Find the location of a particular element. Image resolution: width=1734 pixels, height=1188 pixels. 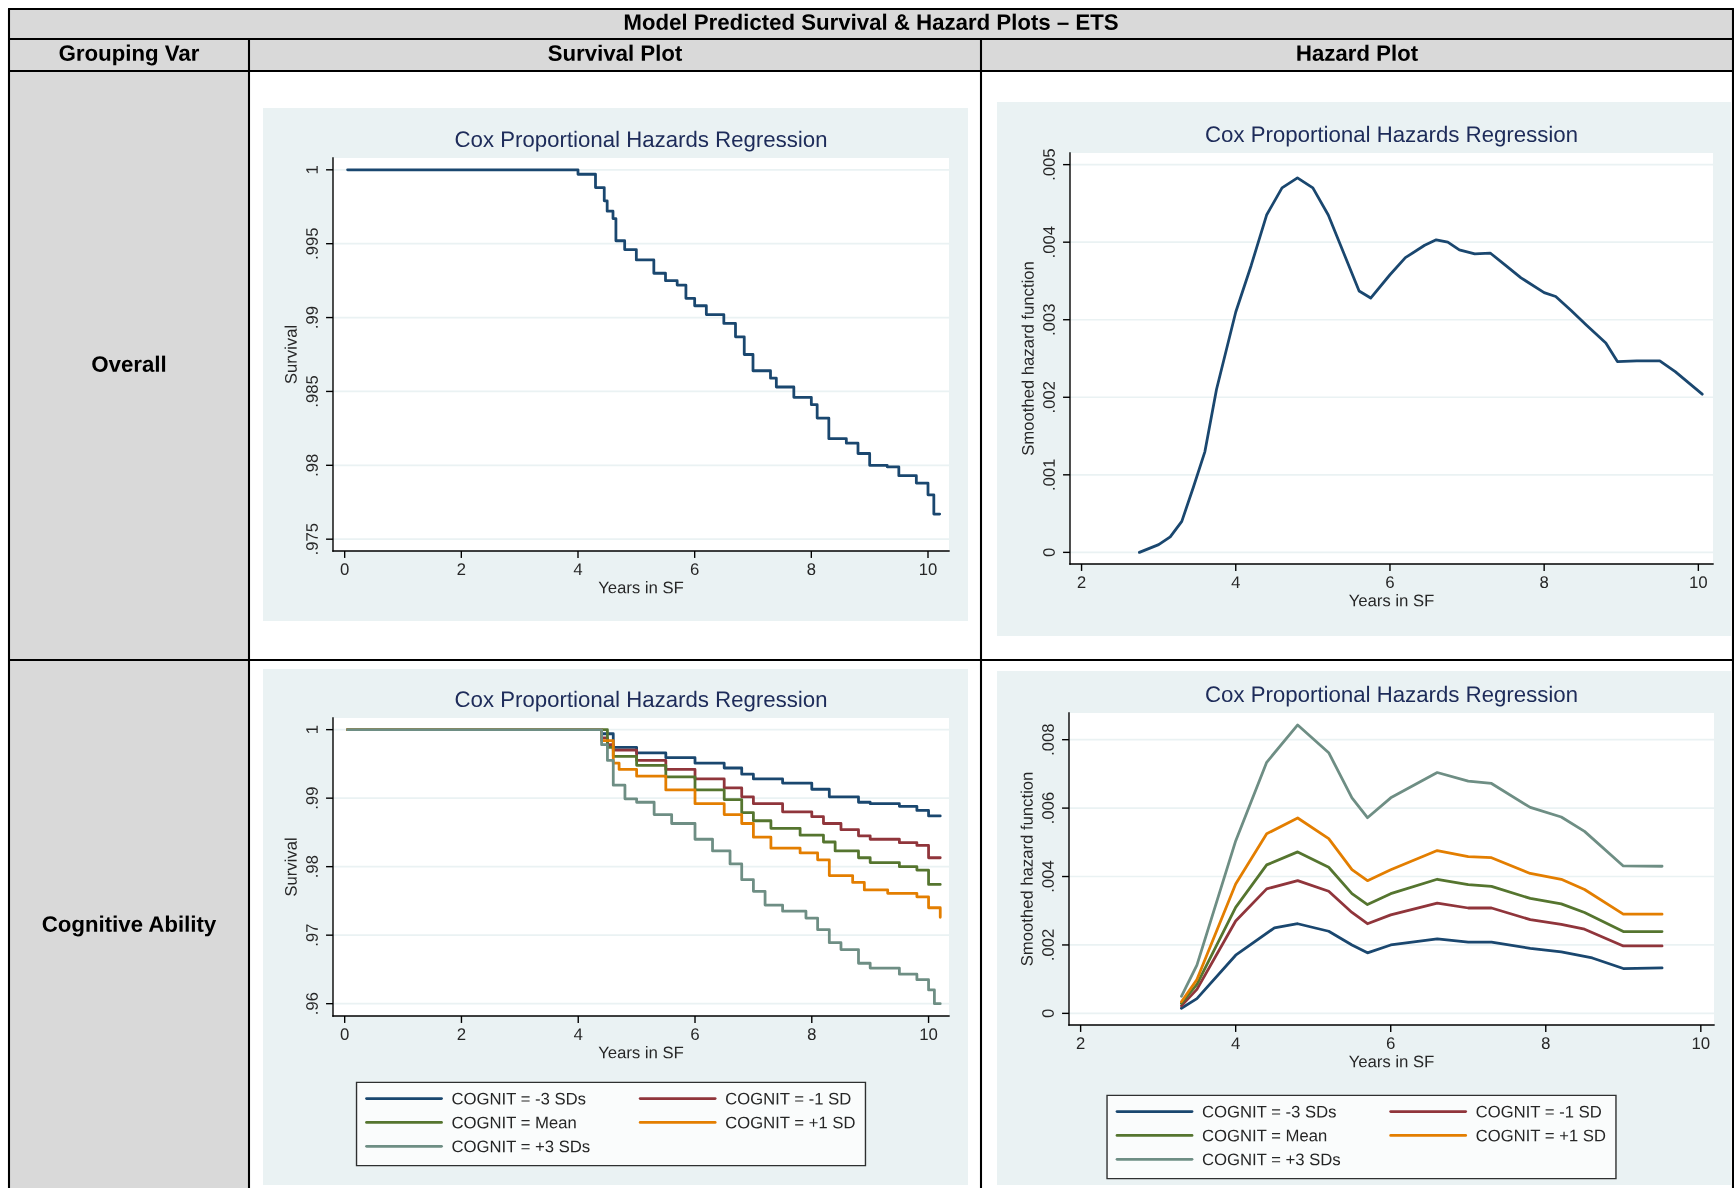

text: Overall is located at coordinates (129, 363).